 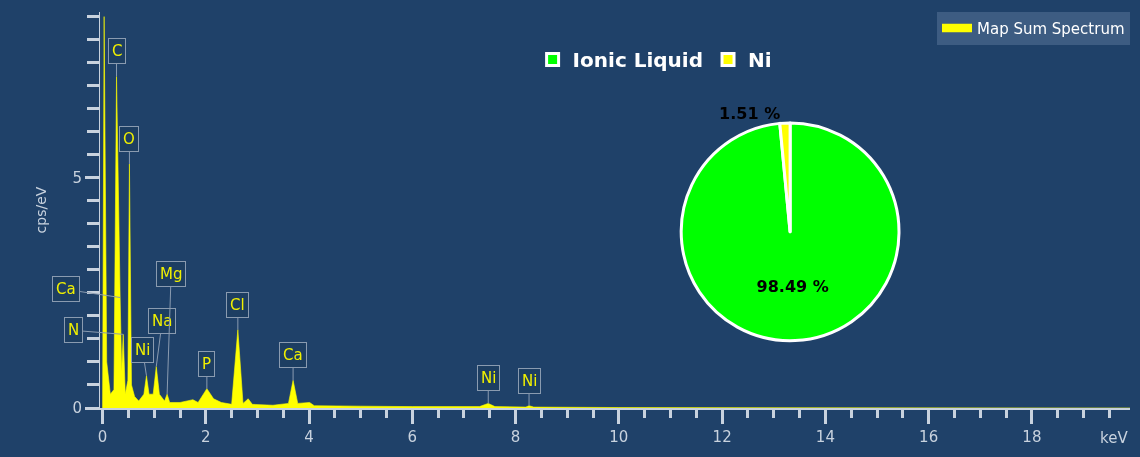 I want to click on annotation: O, so click(x=129, y=139).